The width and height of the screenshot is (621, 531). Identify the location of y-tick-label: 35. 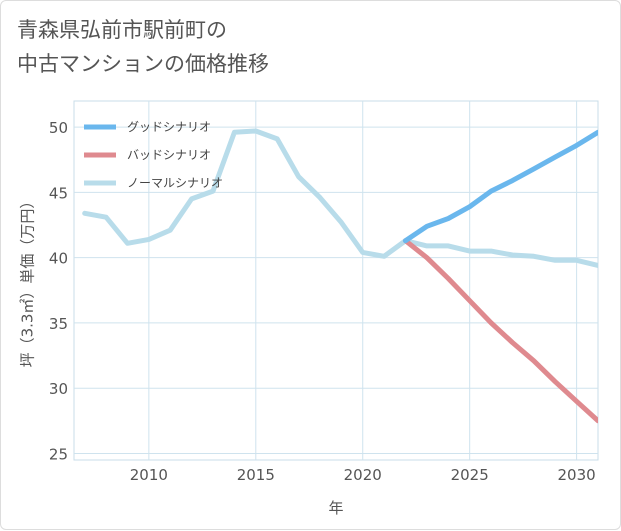
(58, 324).